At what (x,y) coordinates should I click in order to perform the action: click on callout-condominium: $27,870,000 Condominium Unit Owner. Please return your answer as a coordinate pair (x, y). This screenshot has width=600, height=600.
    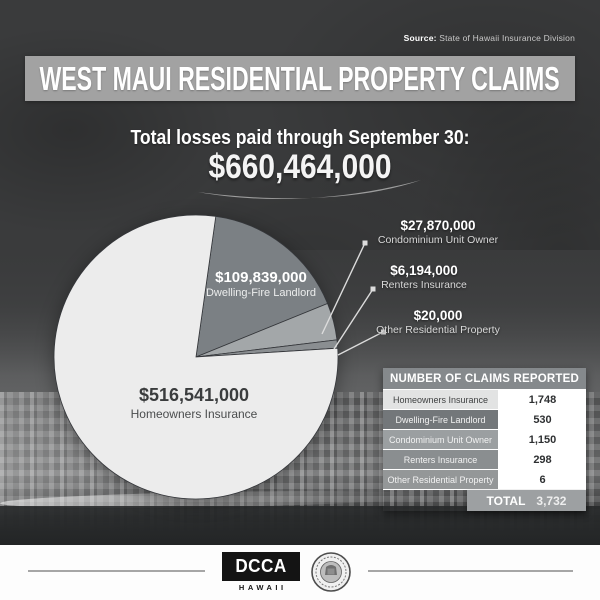
    Looking at the image, I should click on (438, 232).